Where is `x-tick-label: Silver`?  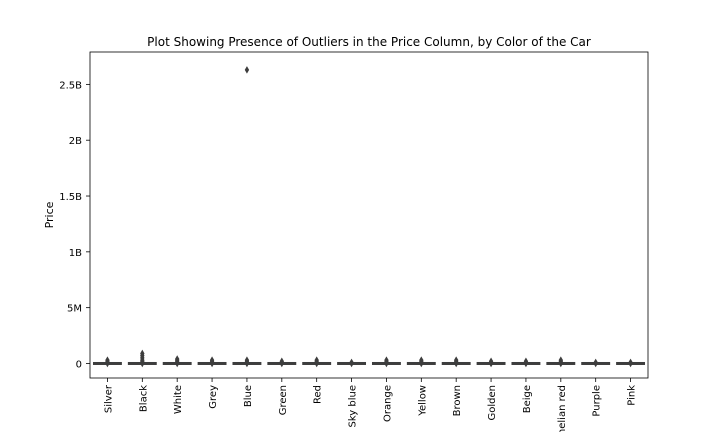
x-tick-label: Silver is located at coordinates (108, 398).